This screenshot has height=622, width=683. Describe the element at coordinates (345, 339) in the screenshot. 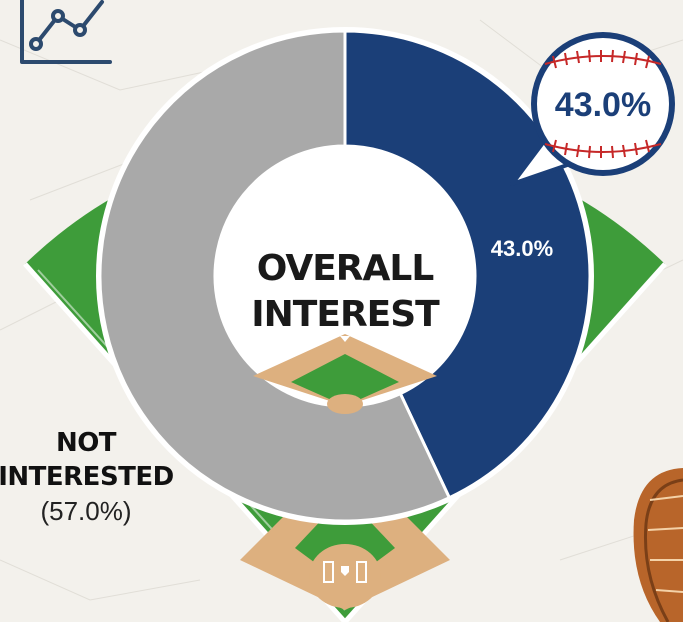

I see `center-second-base` at that location.